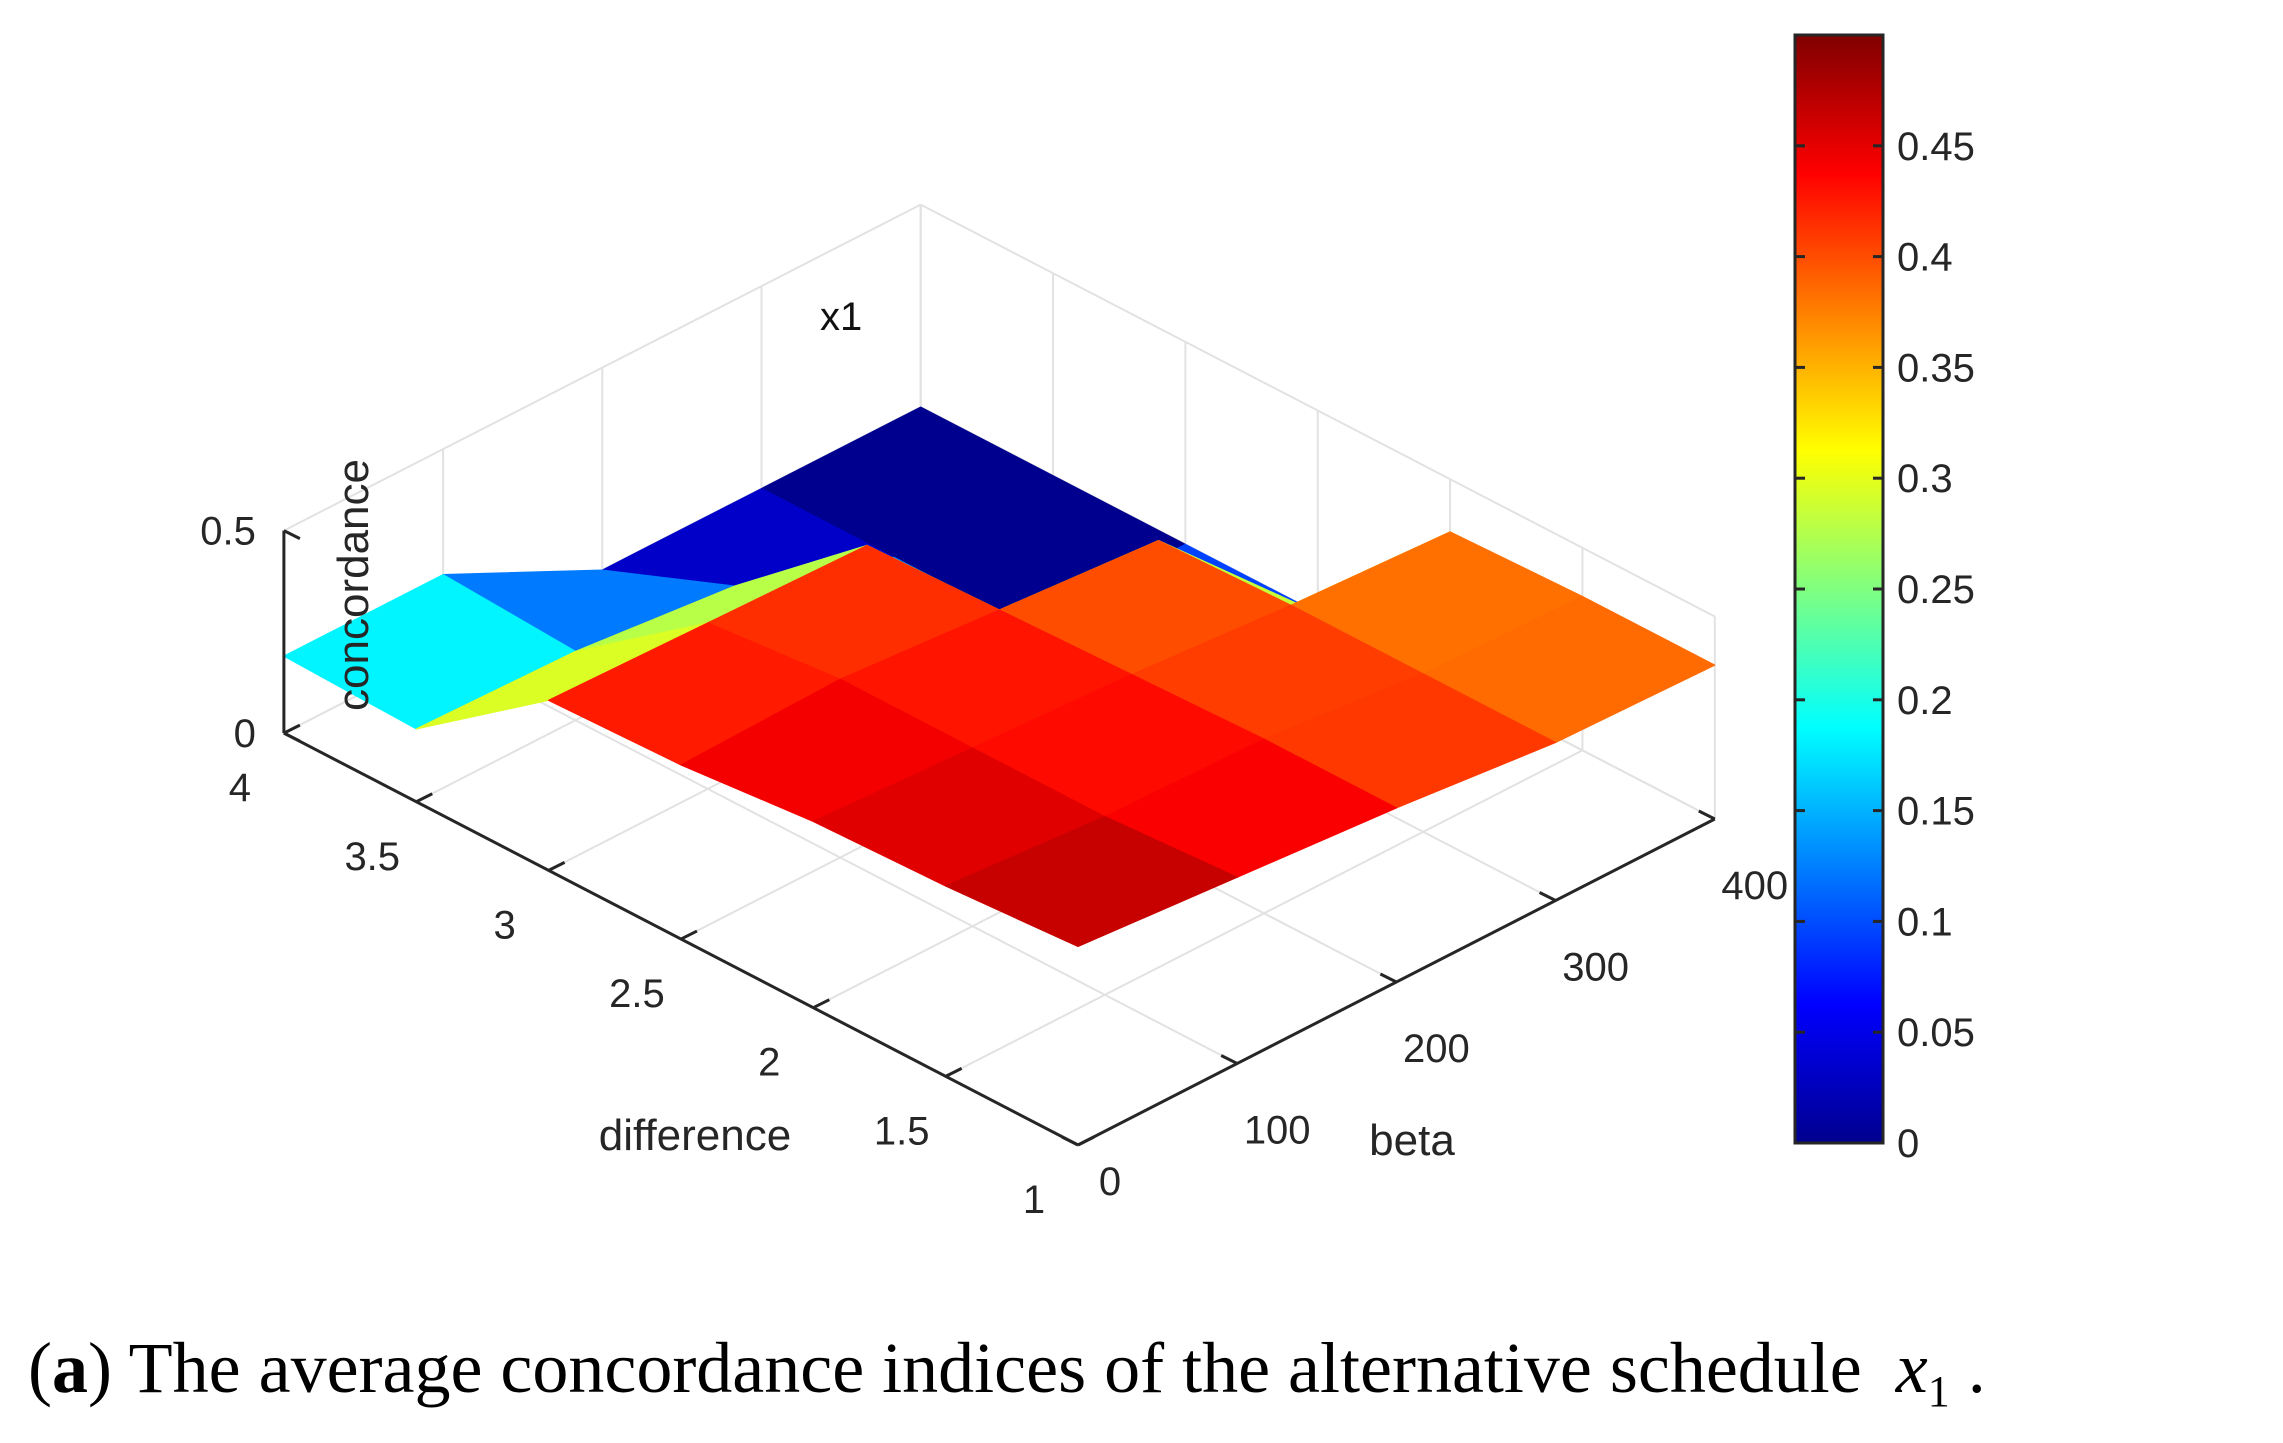 The image size is (2283, 1443). Describe the element at coordinates (1412, 1140) in the screenshot. I see `x-axis-label: beta` at that location.